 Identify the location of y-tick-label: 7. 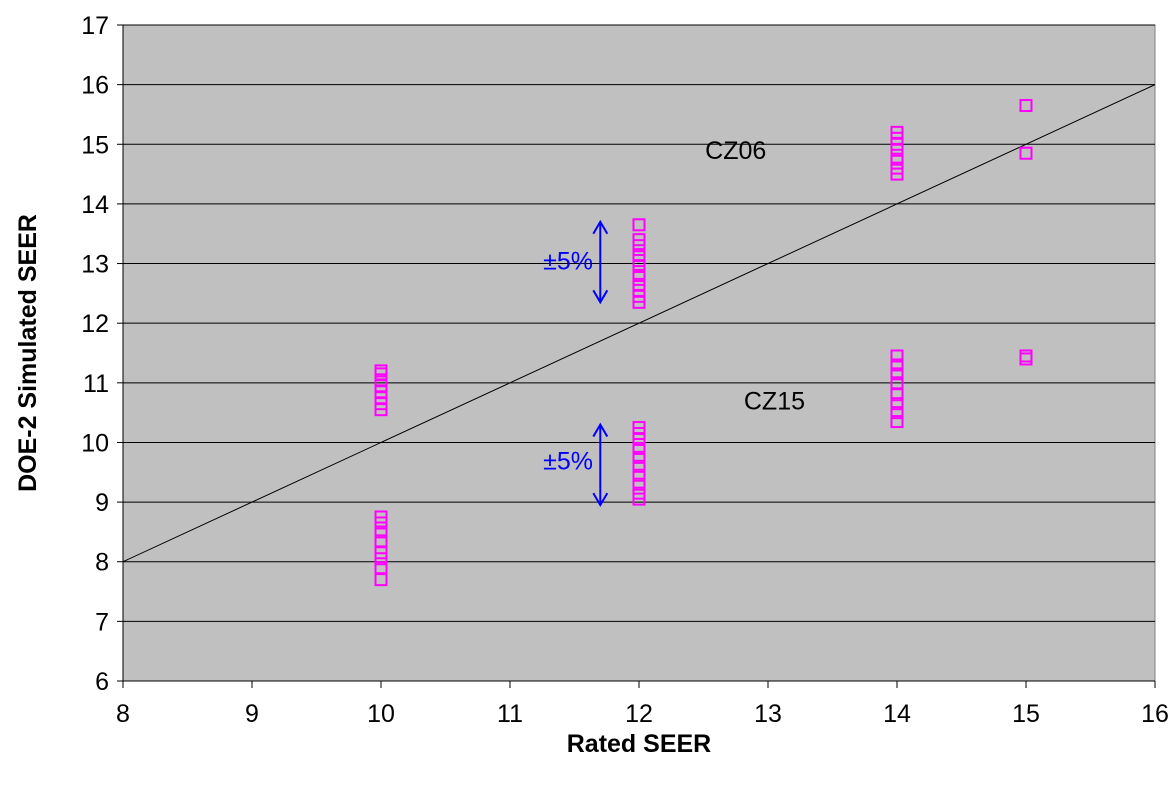
(102, 622).